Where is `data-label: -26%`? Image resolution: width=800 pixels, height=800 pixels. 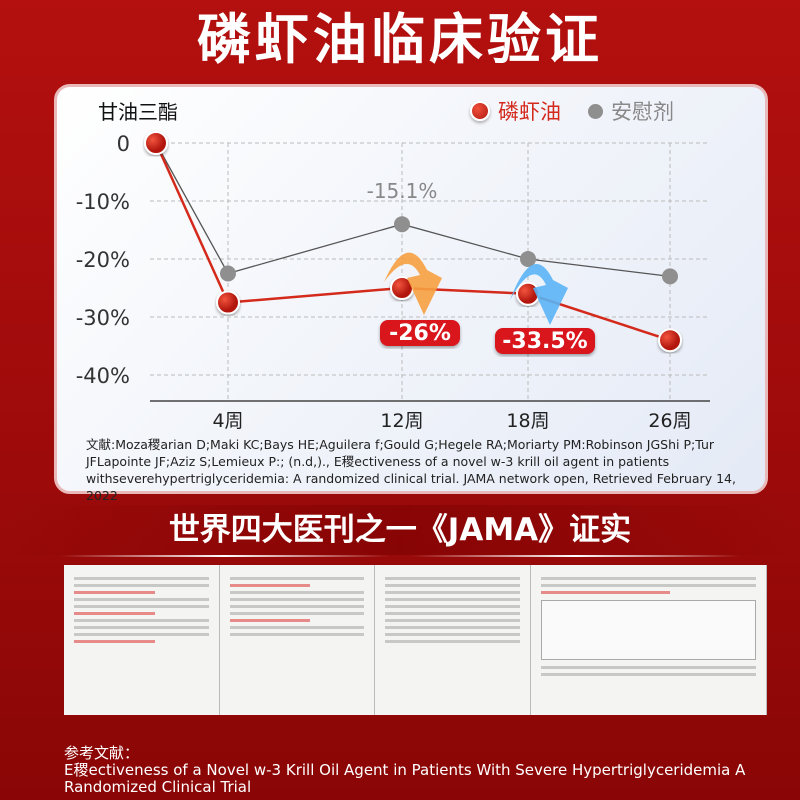 data-label: -26% is located at coordinates (420, 333).